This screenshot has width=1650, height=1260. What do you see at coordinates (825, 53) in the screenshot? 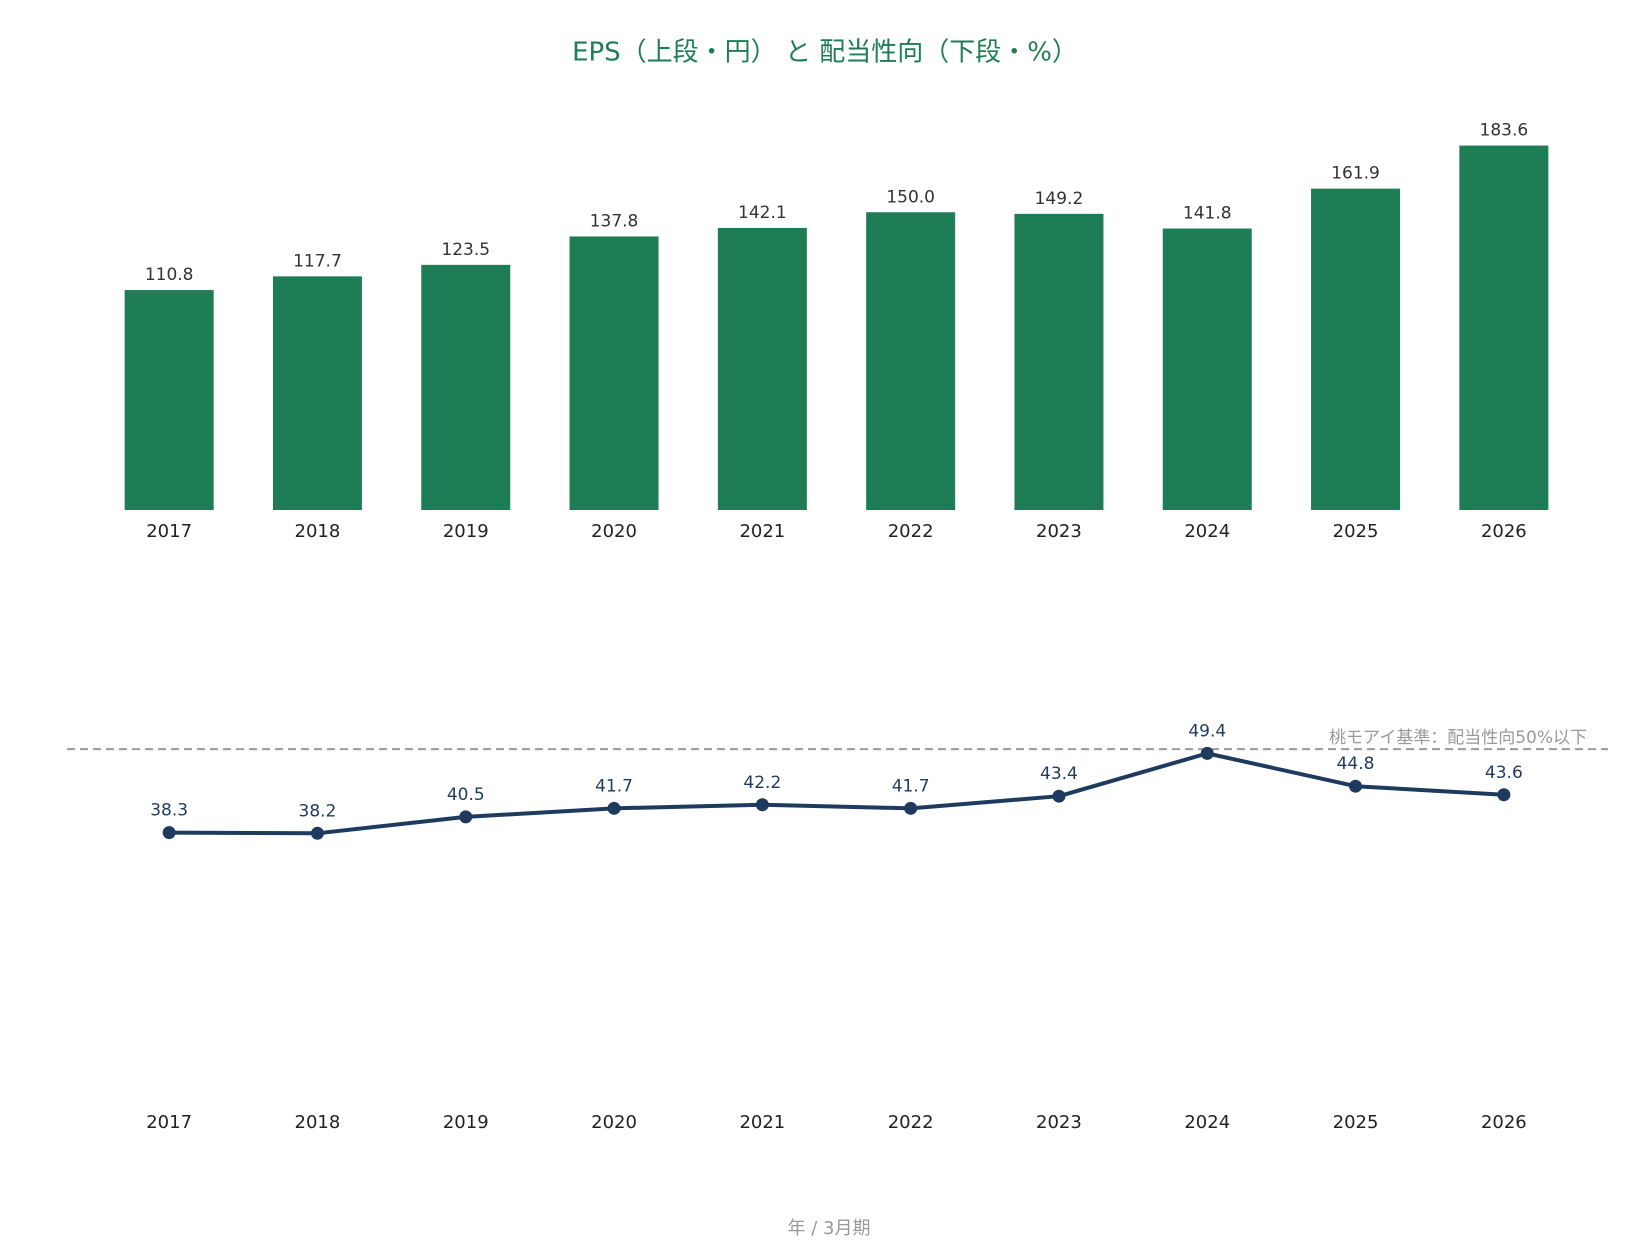
I see `chart-title: EPS（上段・円） と 配当性向（下段・%）` at bounding box center [825, 53].